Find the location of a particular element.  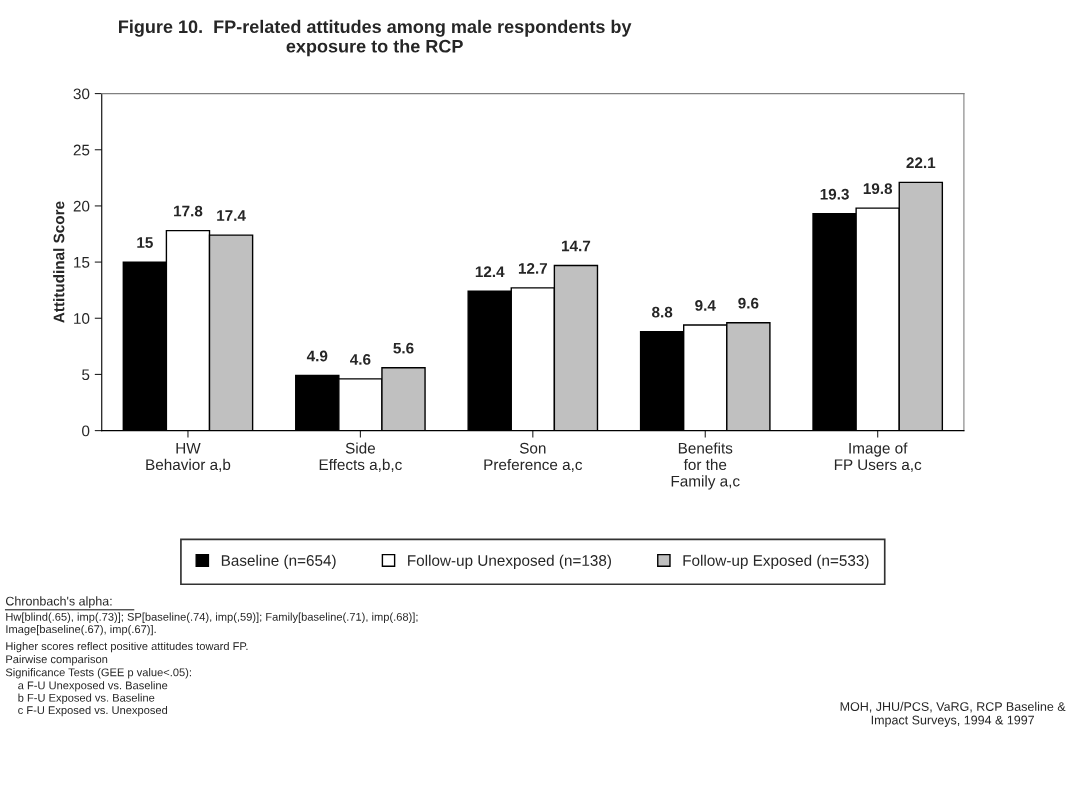

data-label: 4.9 is located at coordinates (317, 356).